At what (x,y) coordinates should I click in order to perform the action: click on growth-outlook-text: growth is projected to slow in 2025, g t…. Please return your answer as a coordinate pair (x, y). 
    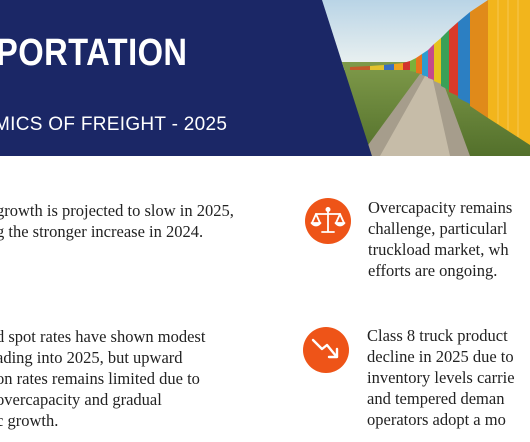
    Looking at the image, I should click on (117, 221).